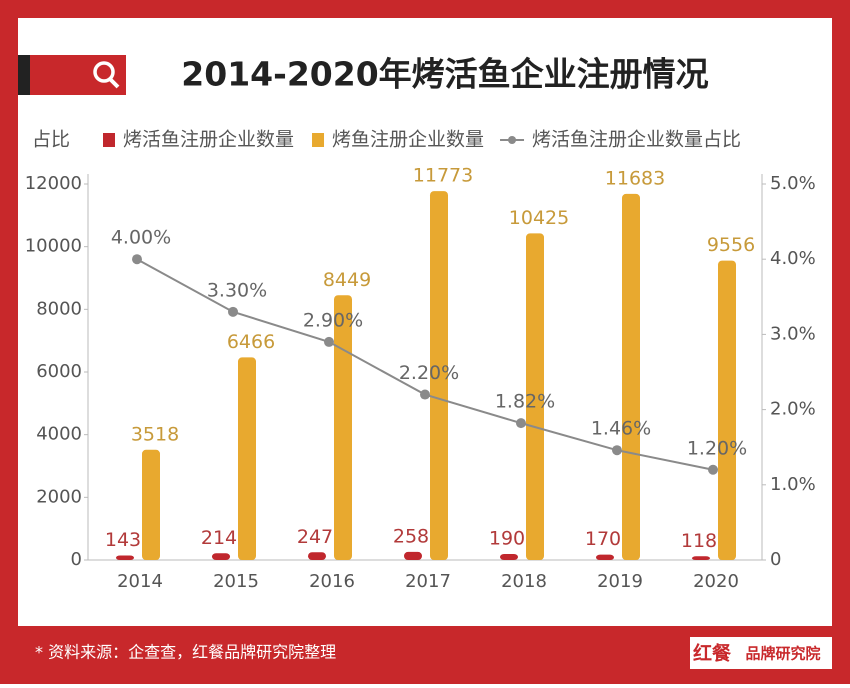 The width and height of the screenshot is (850, 688). I want to click on x-tick-label: 2018, so click(524, 581).